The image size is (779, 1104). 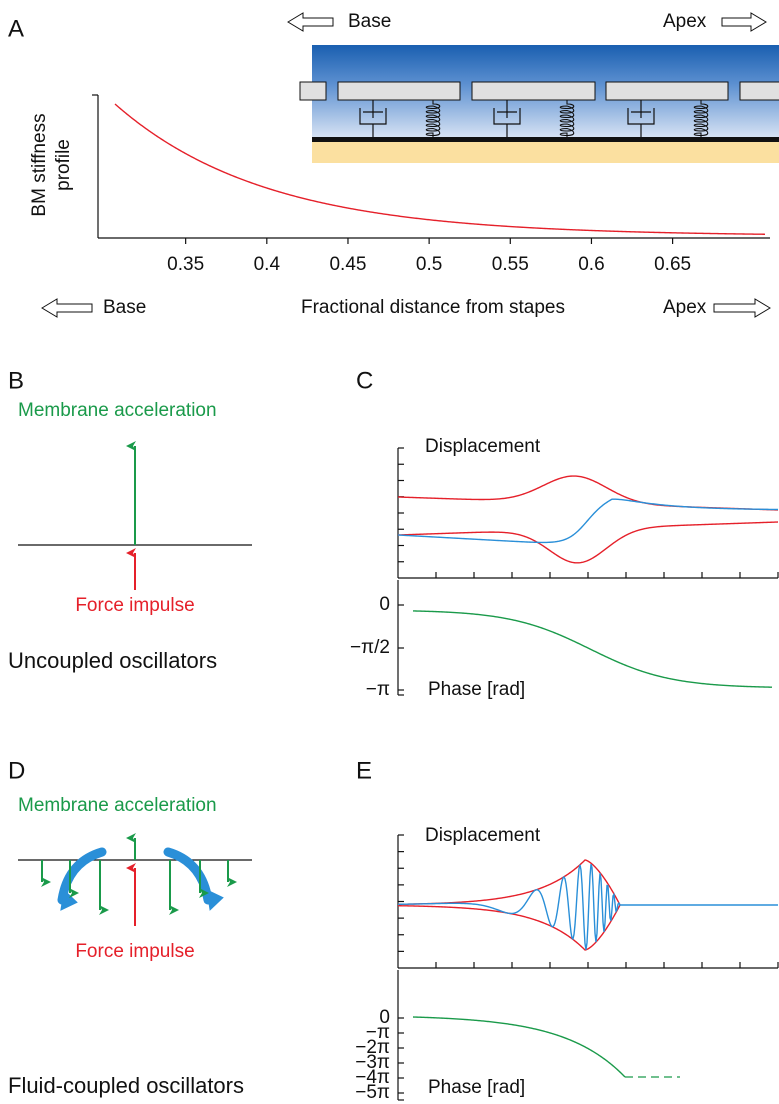 What do you see at coordinates (112, 660) in the screenshot?
I see `caption: Uncoupled oscillators` at bounding box center [112, 660].